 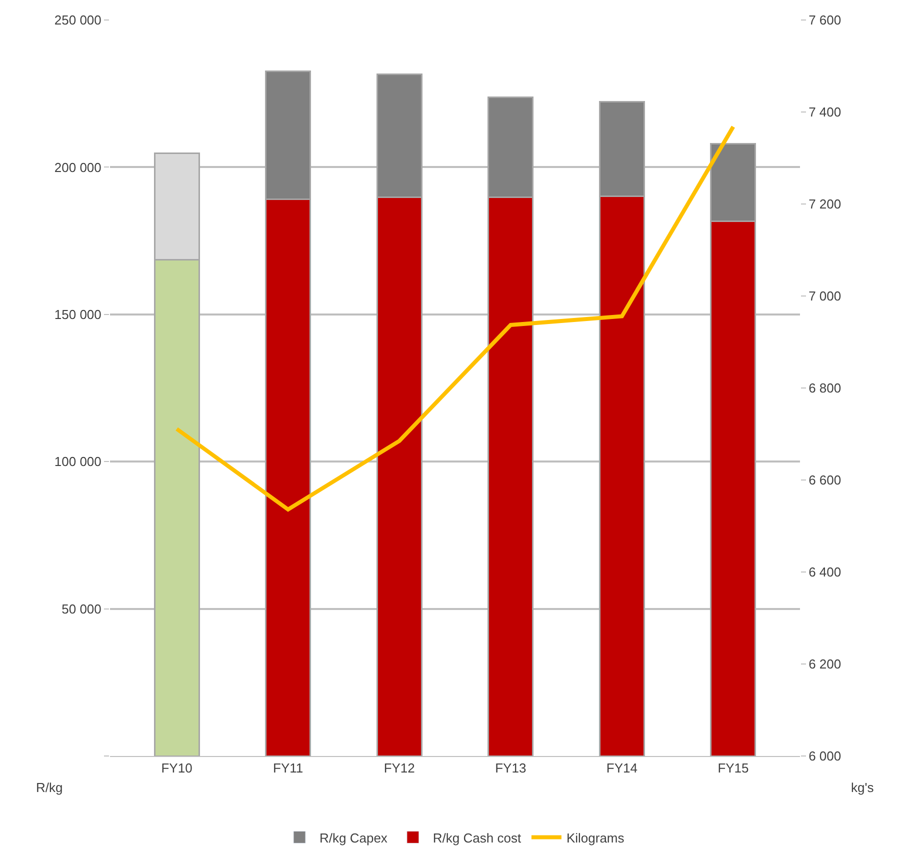 What do you see at coordinates (49, 787) in the screenshot?
I see `y-axis-title: R/kg` at bounding box center [49, 787].